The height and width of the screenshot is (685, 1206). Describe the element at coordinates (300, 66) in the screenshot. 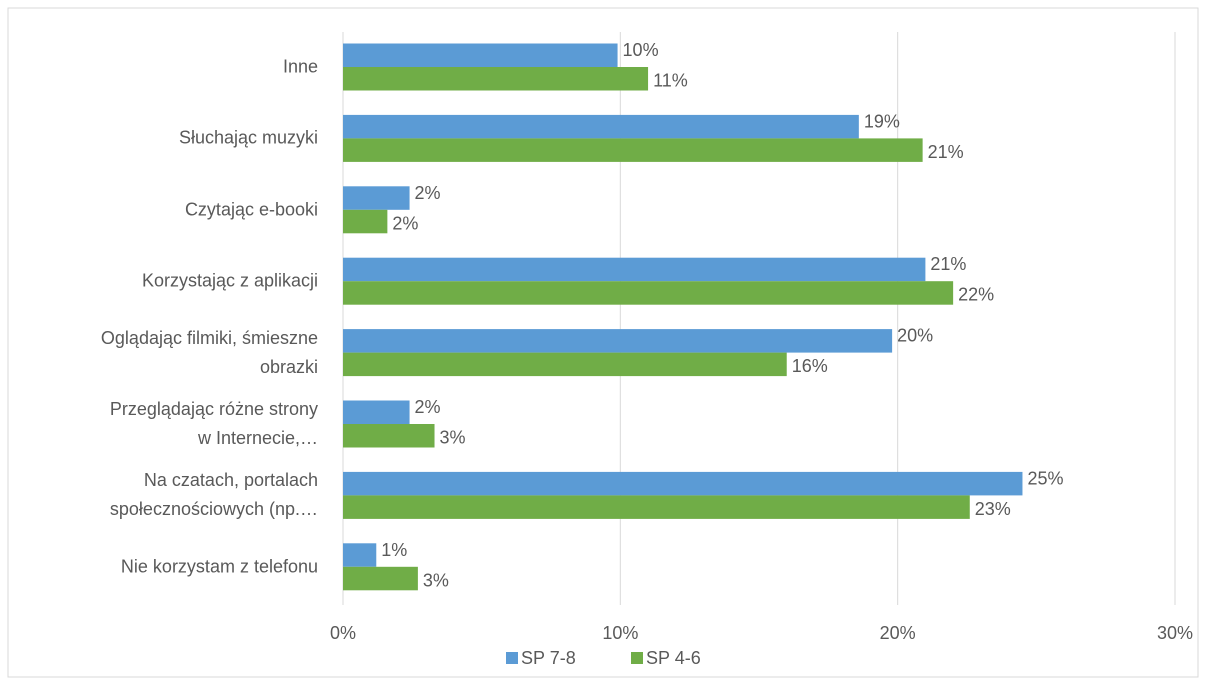

I see `category-label: Inne` at that location.